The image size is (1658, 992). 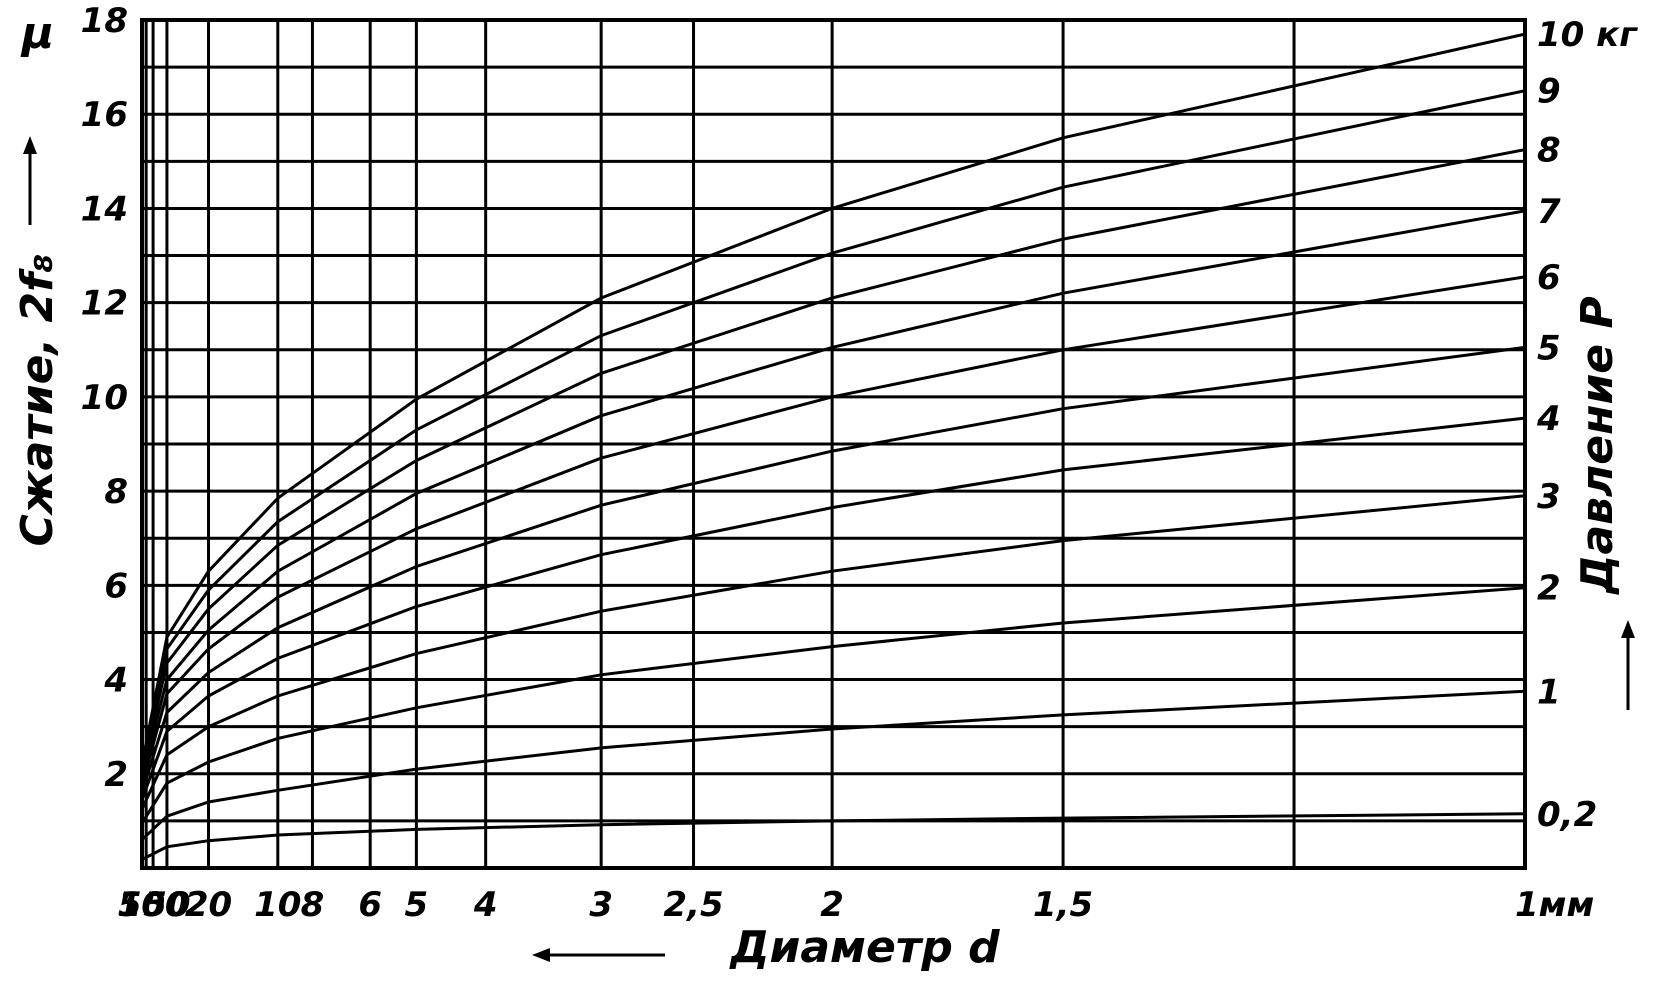 I want to click on x-axis-title: Диаметр d, so click(x=864, y=947).